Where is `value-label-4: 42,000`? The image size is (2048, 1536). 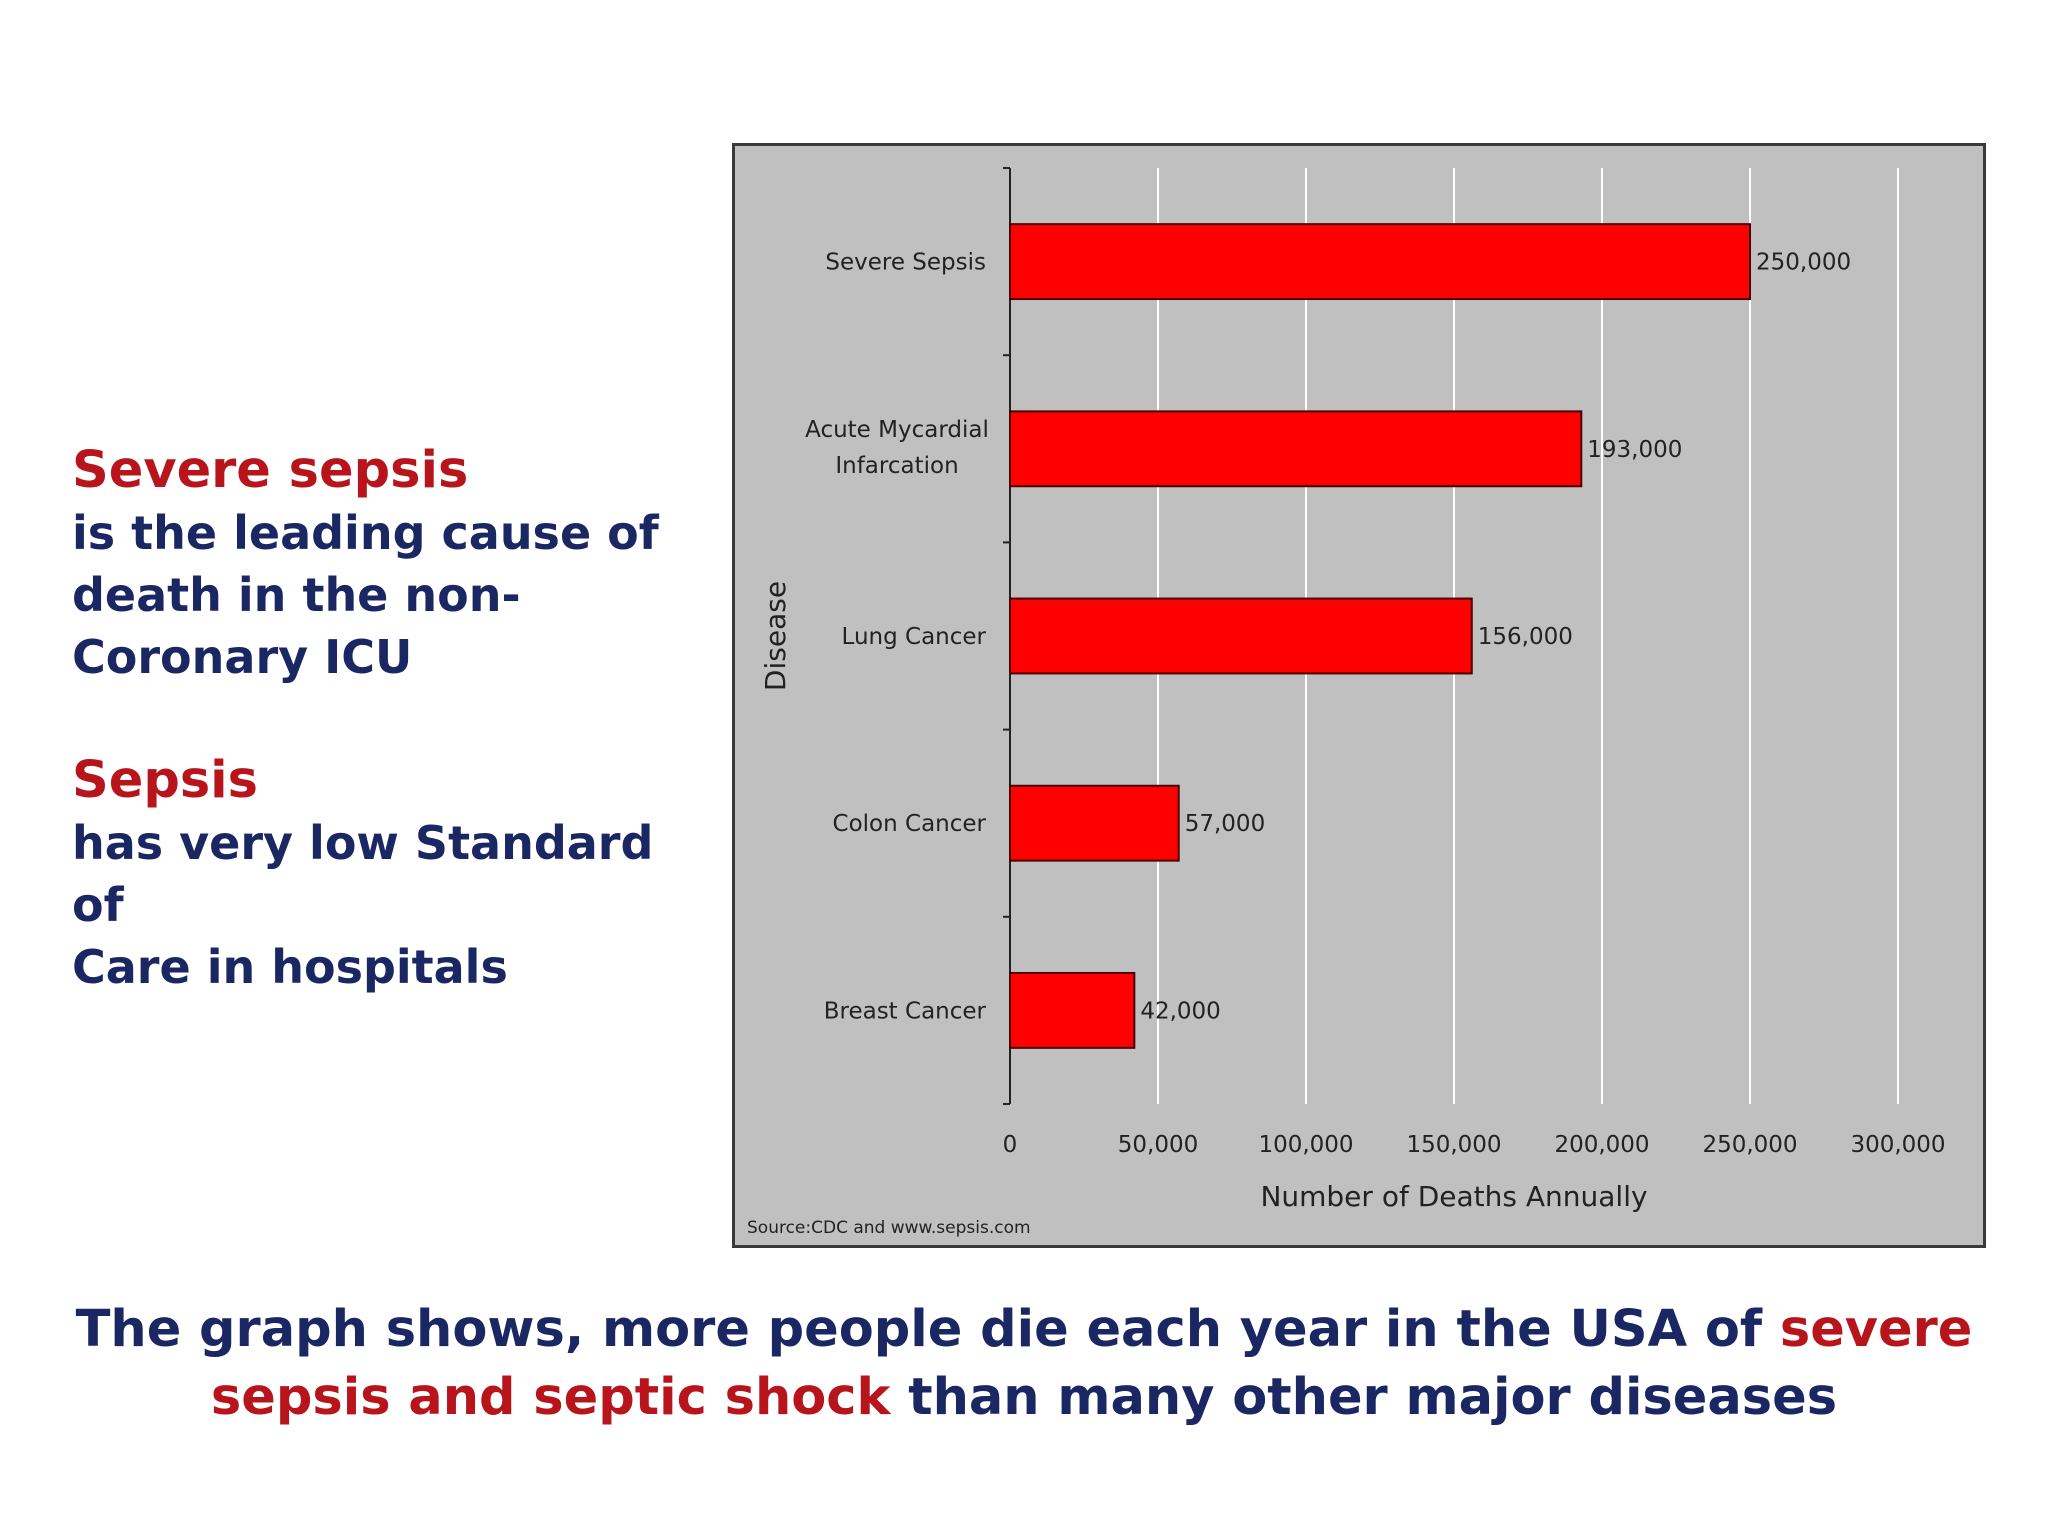
value-label-4: 42,000 is located at coordinates (1180, 1011).